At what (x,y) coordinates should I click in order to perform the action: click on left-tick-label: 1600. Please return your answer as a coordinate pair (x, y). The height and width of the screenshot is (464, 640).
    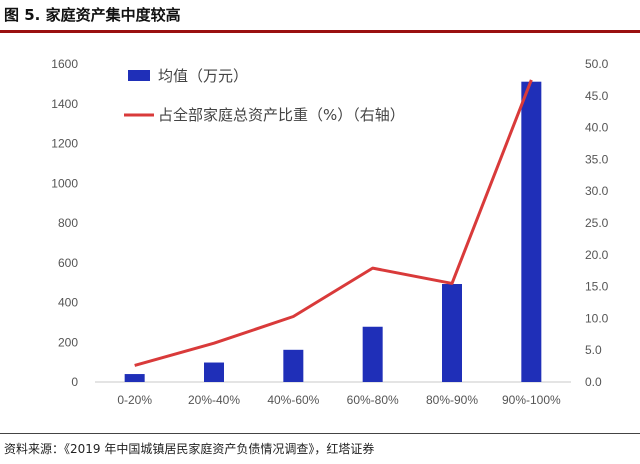
    Looking at the image, I should click on (64, 64).